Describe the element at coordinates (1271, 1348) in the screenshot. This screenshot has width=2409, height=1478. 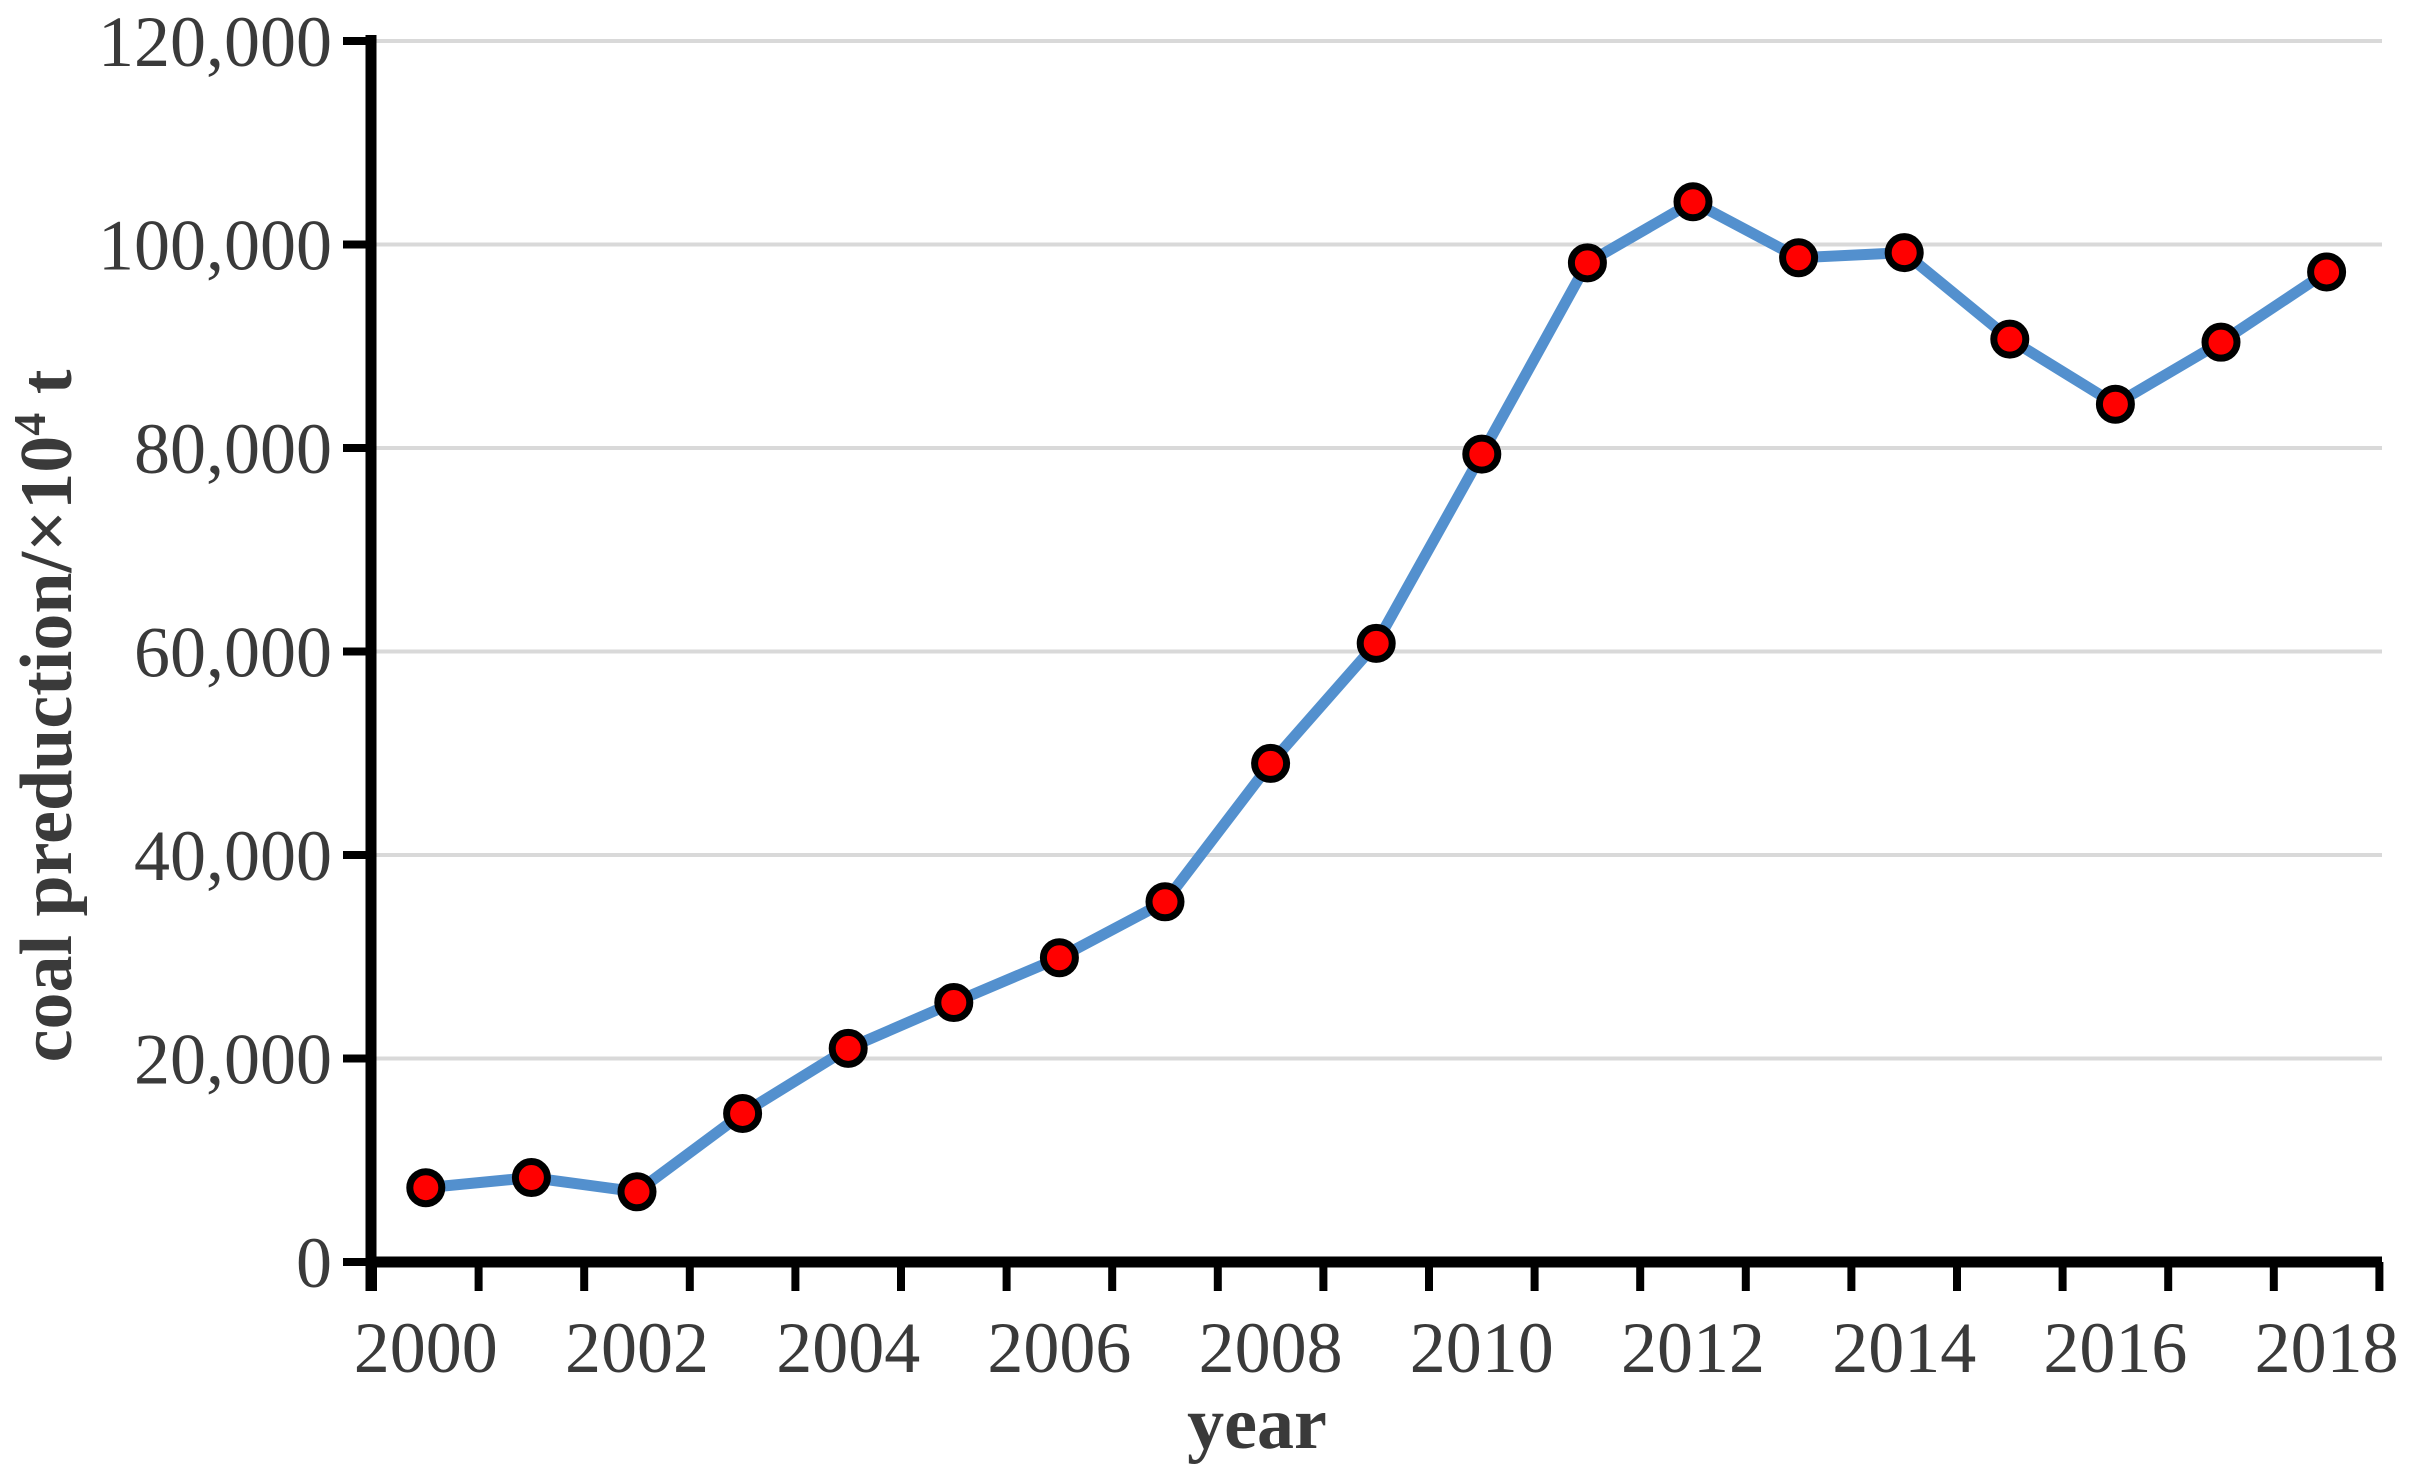
I see `x-tick-label: 2008` at that location.